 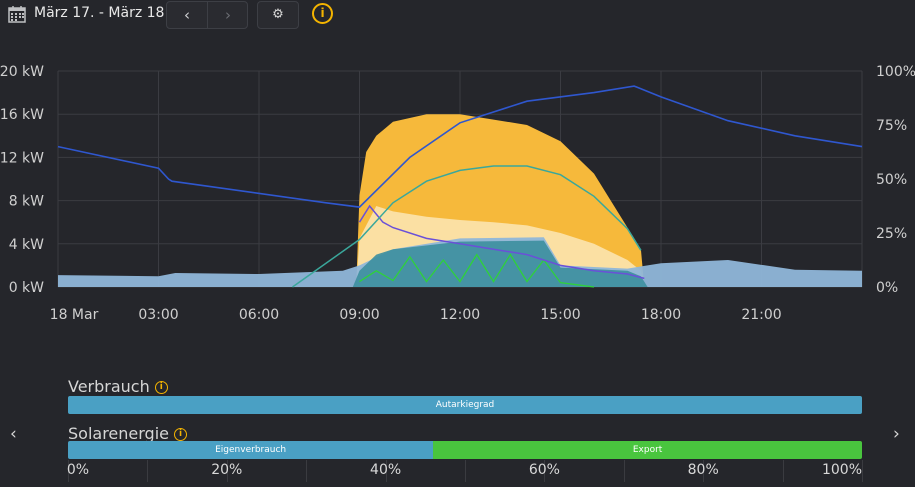 I want to click on scale-label: 60%, so click(x=544, y=470).